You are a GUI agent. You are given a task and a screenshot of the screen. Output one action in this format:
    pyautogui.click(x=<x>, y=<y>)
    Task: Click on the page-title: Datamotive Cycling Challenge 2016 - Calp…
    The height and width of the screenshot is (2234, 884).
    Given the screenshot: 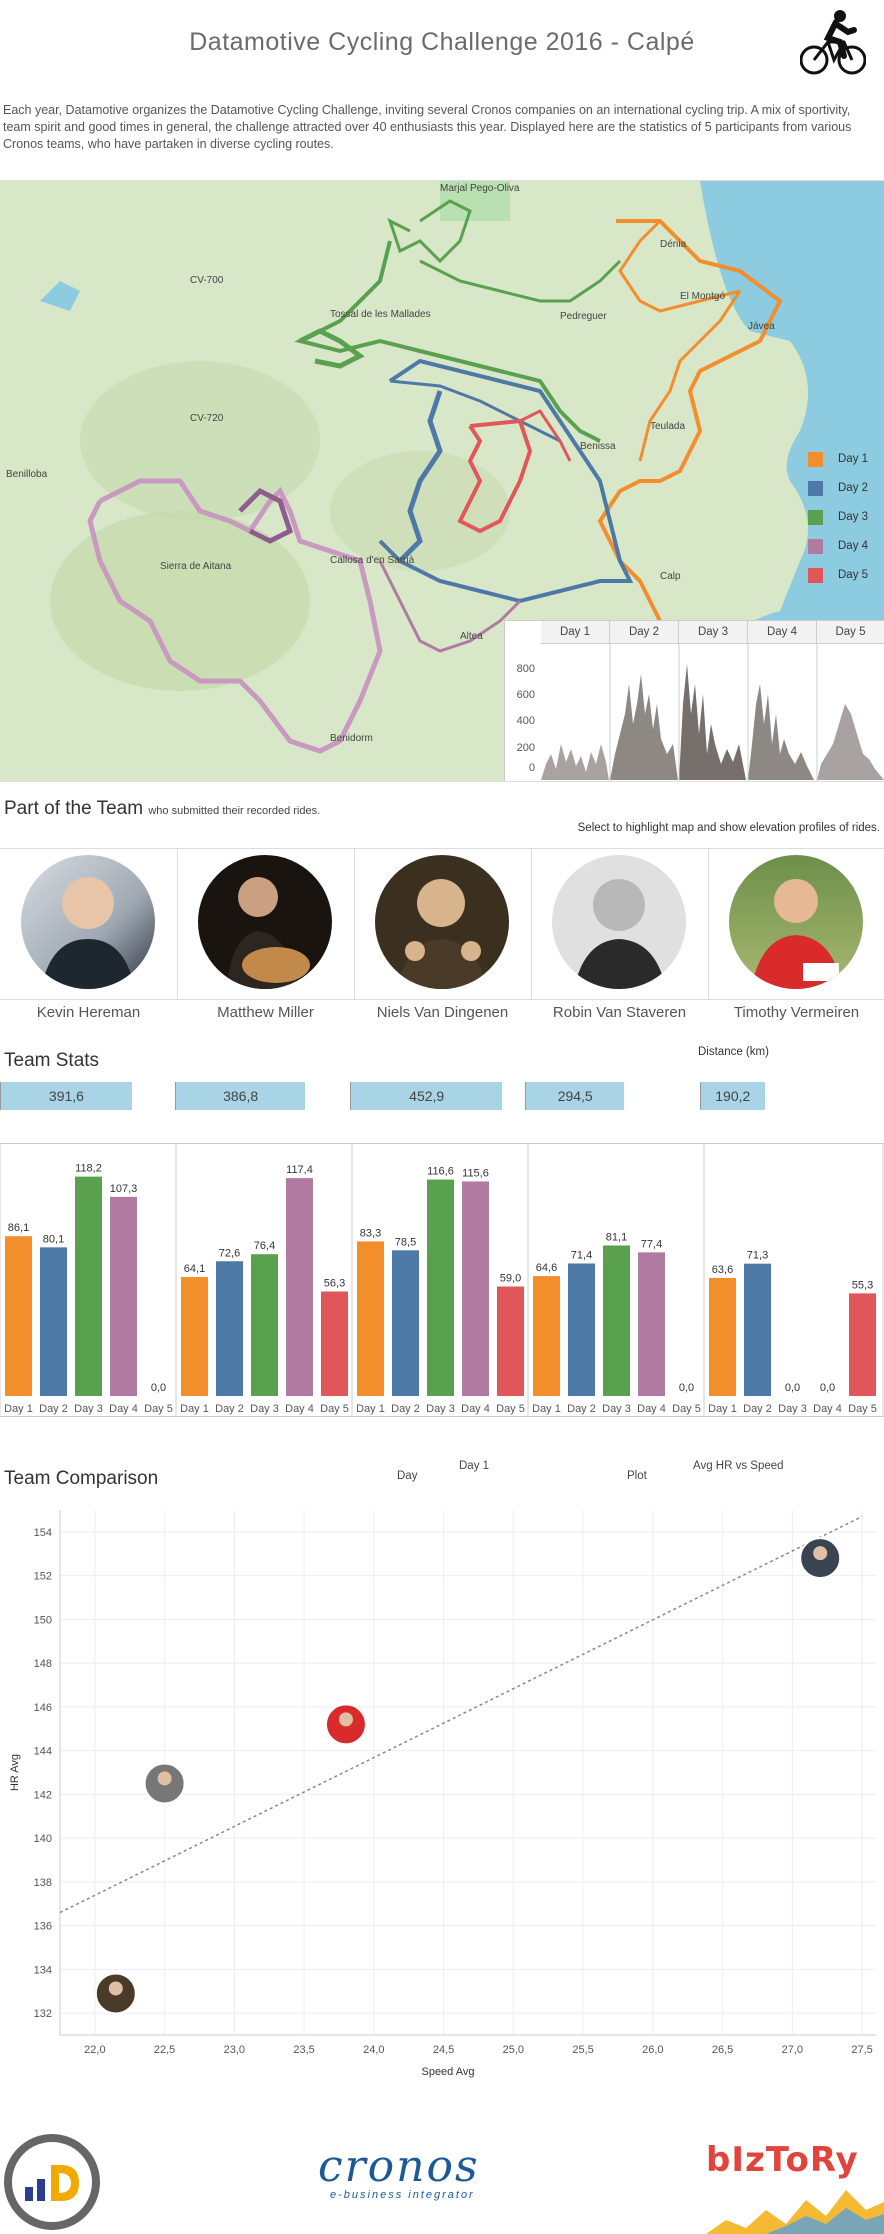 What is the action you would take?
    pyautogui.click(x=442, y=42)
    